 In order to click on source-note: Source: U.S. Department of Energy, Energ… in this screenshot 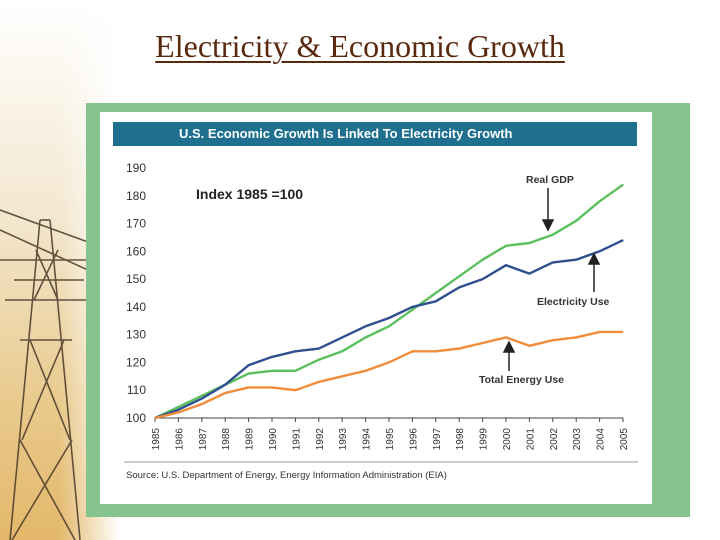, I will do `click(286, 475)`.